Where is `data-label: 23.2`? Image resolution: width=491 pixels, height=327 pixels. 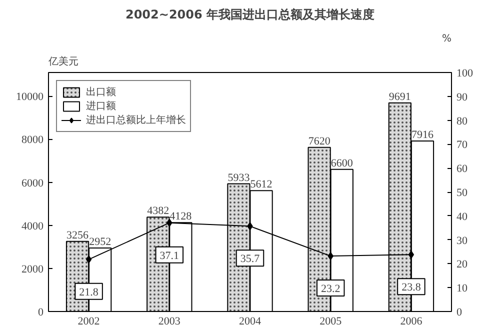 data-label: 23.2 is located at coordinates (330, 289).